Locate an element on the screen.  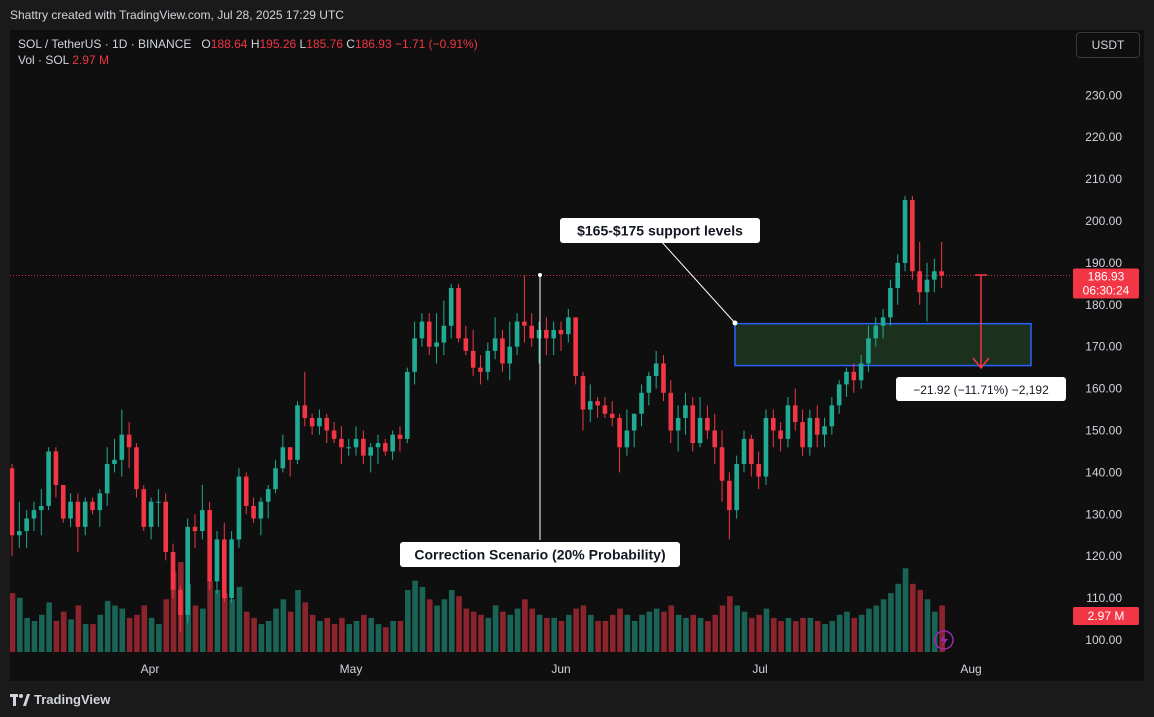
time-tick-label: Apr is located at coordinates (150, 669).